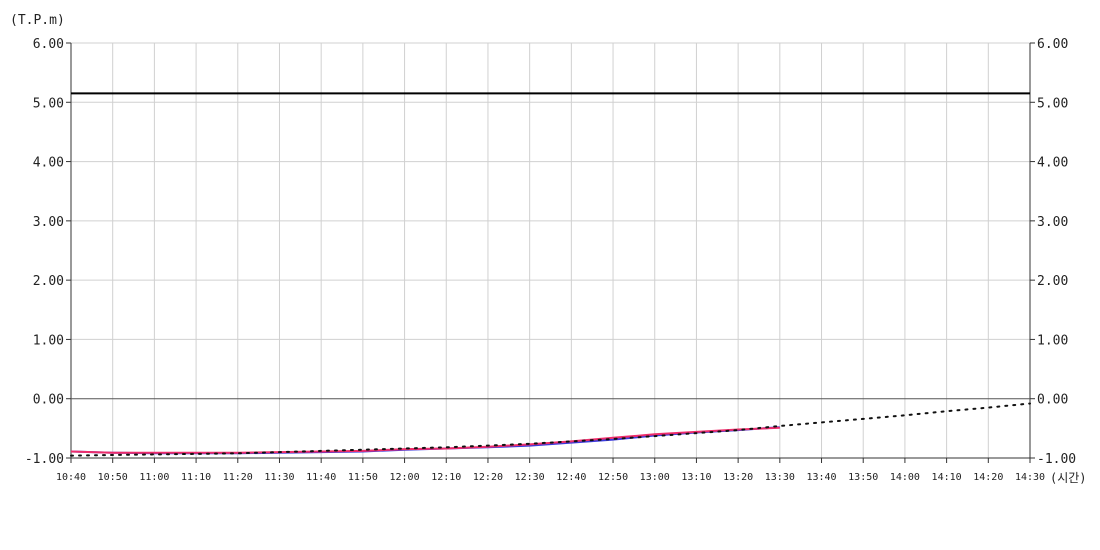  Describe the element at coordinates (1052, 222) in the screenshot. I see `right-y-tick-label: 3.00` at that location.